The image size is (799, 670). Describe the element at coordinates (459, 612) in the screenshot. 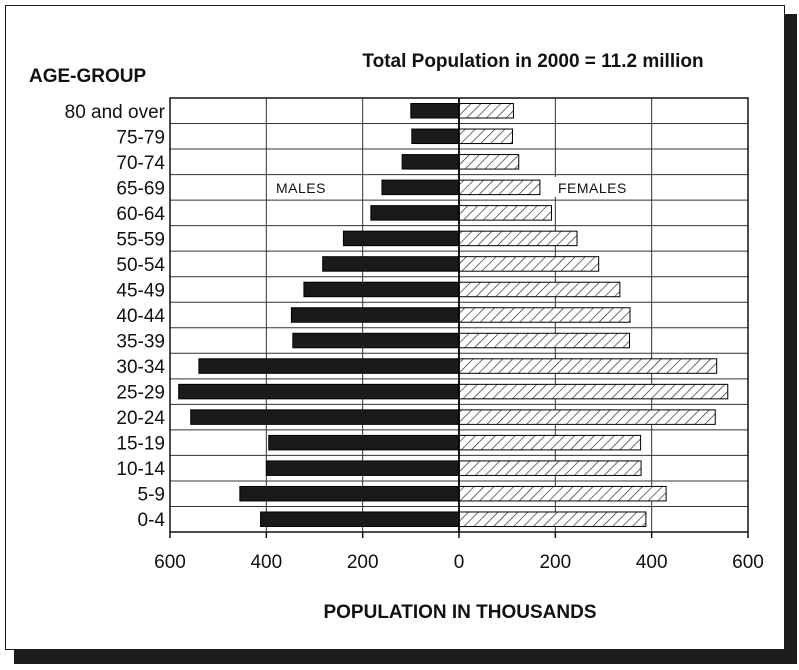

I see `x-axis-title: POPULATION IN THOUSANDS` at that location.